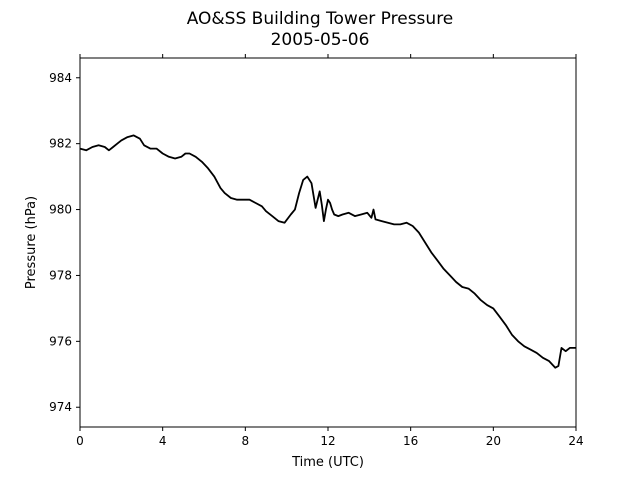  I want to click on x-axis-label: Time (UTC), so click(327, 462).